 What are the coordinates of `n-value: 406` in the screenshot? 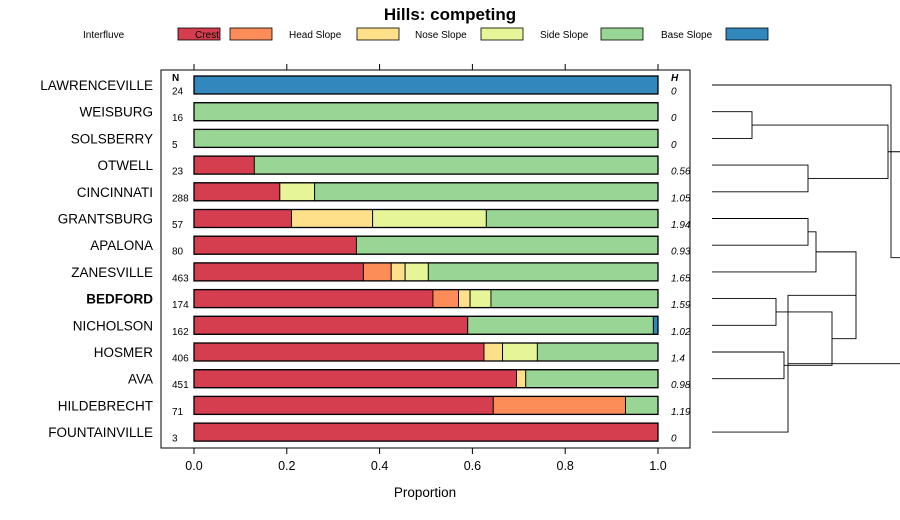 It's located at (180, 359).